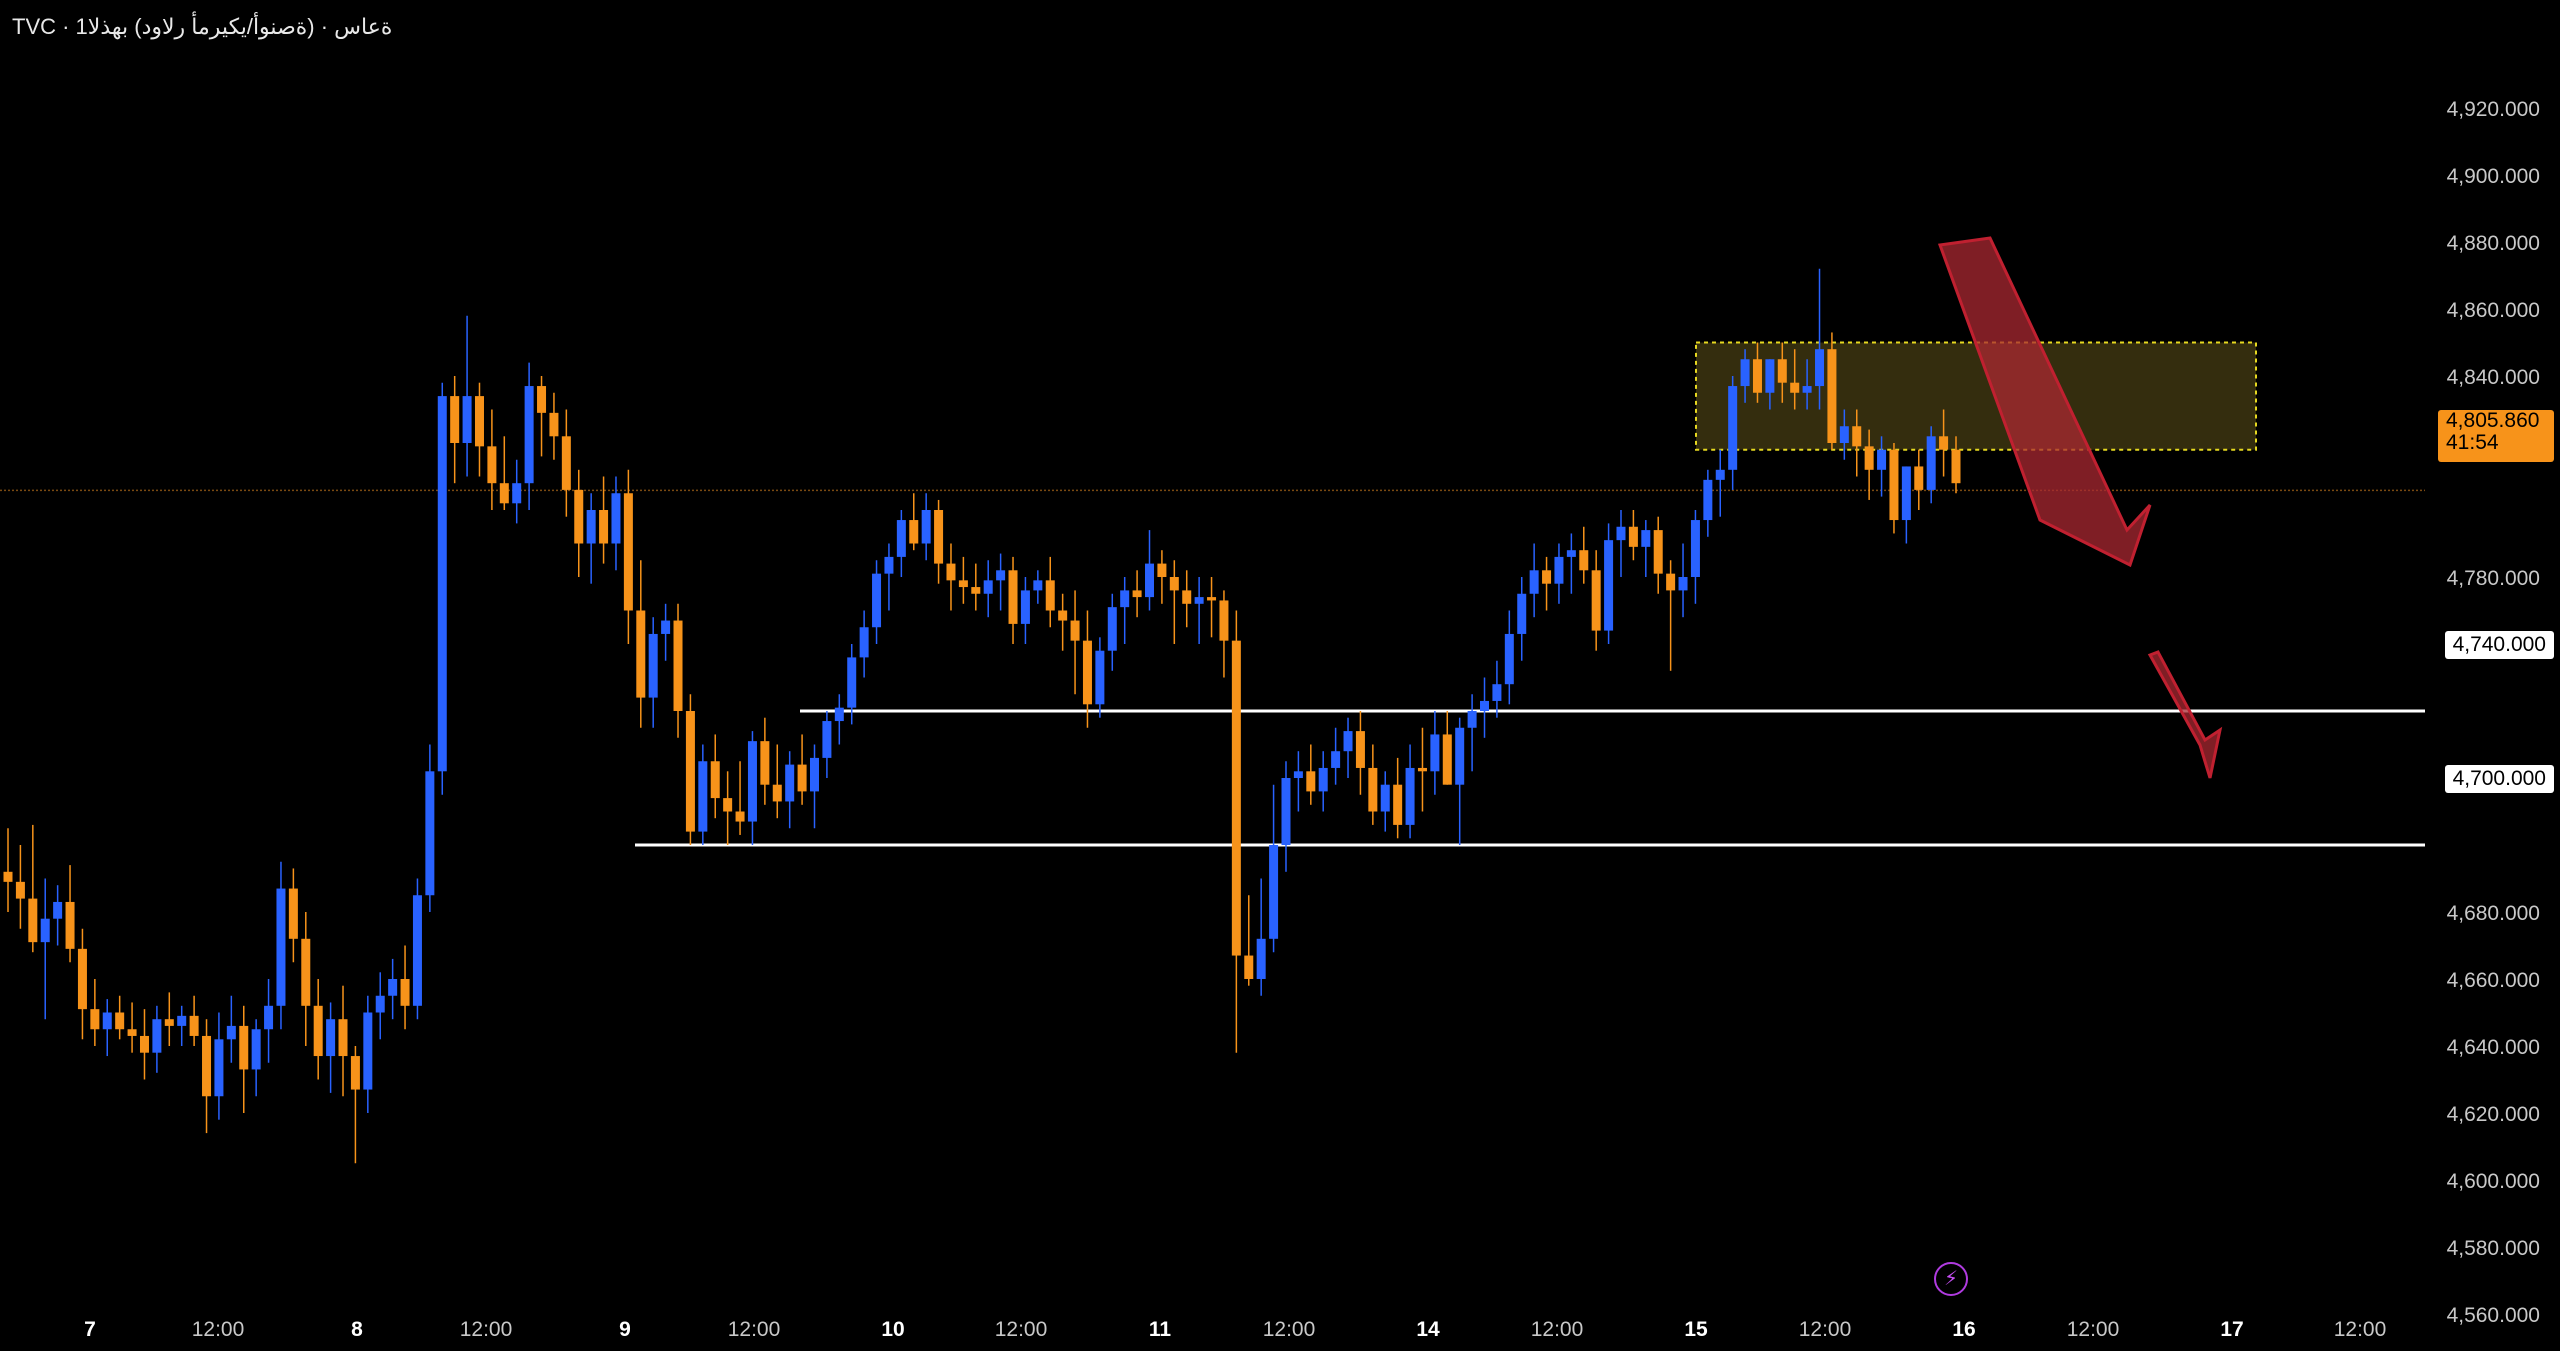  Describe the element at coordinates (2493, 109) in the screenshot. I see `y-tick-label: 4,920.000` at that location.